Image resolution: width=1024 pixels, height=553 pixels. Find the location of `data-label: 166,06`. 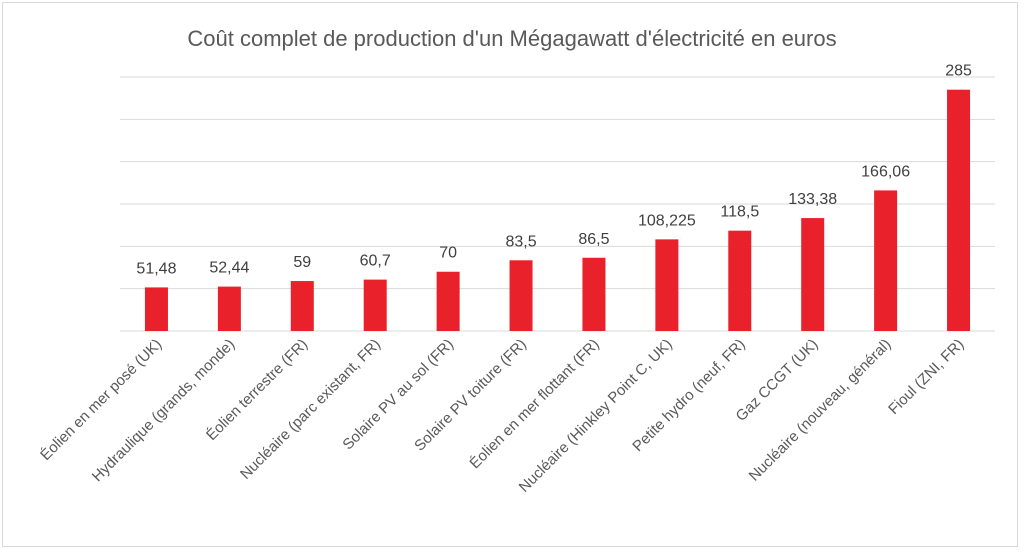

data-label: 166,06 is located at coordinates (885, 171).